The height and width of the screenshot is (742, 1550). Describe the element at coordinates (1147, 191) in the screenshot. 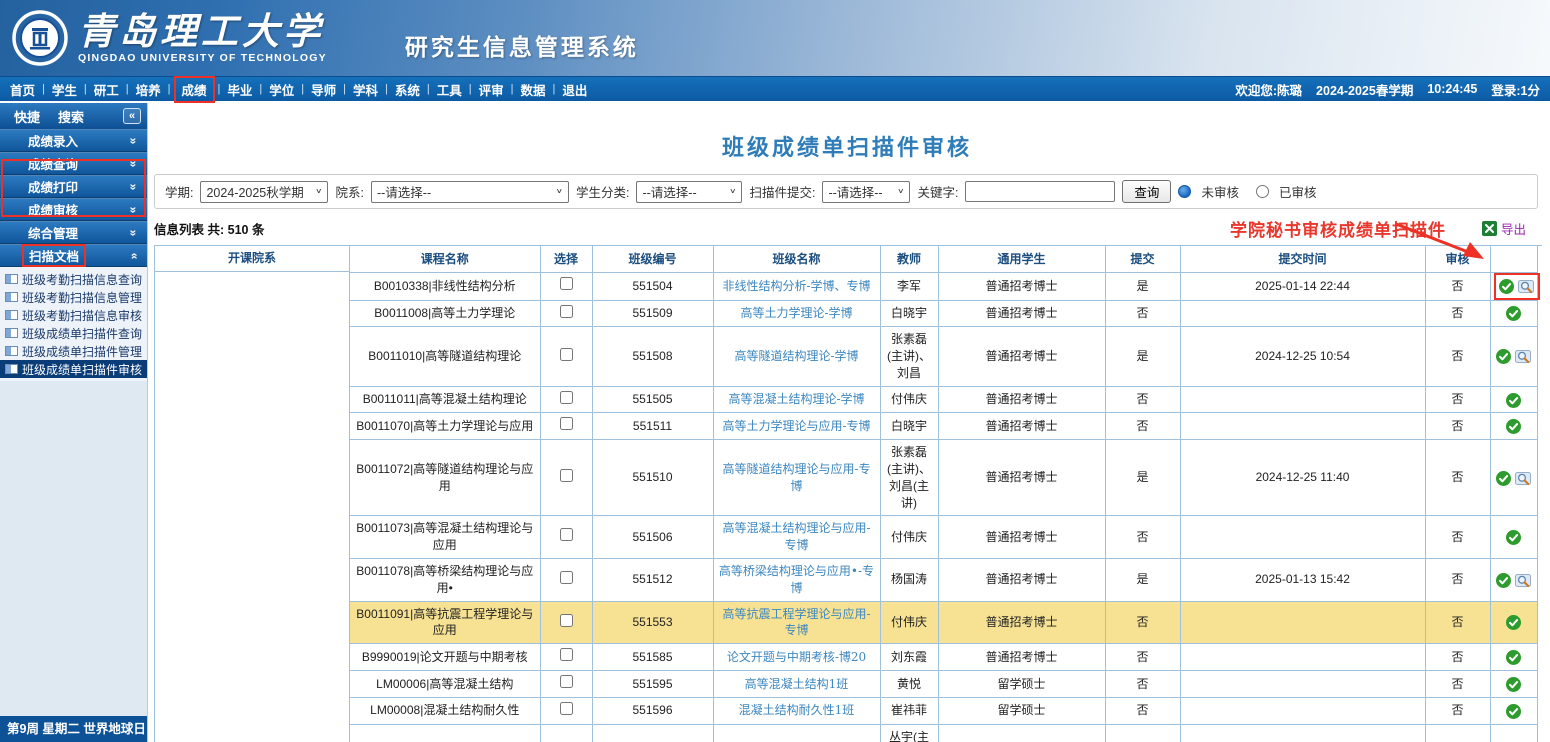

I see `query-button: 查询` at that location.